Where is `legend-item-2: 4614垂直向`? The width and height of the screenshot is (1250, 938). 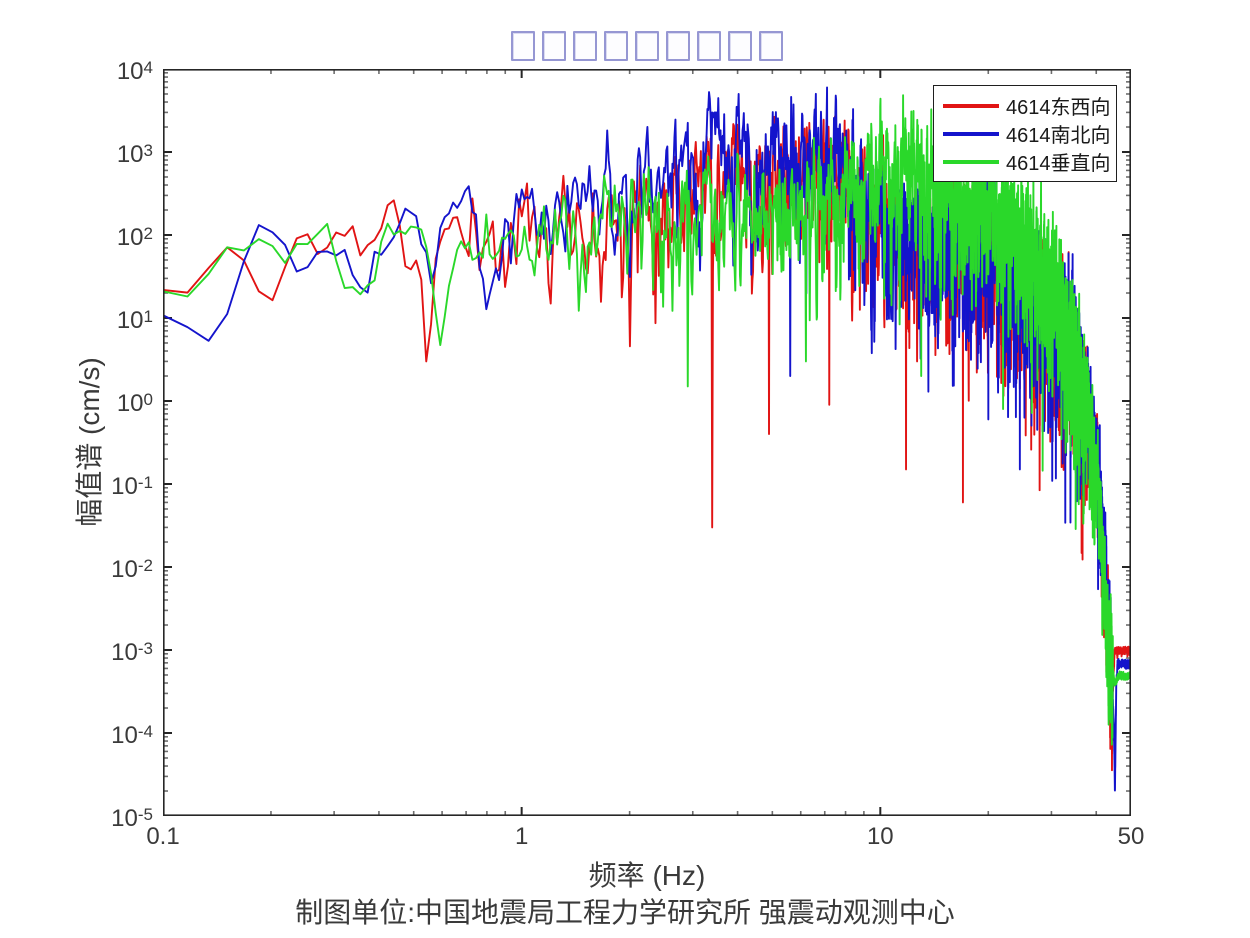 legend-item-2: 4614垂直向 is located at coordinates (1027, 162).